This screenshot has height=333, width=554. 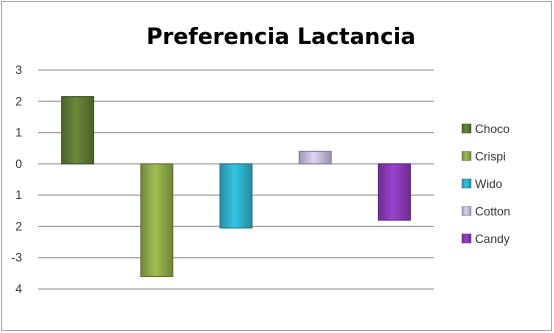 I want to click on y-tick-label: 4, so click(x=18, y=289).